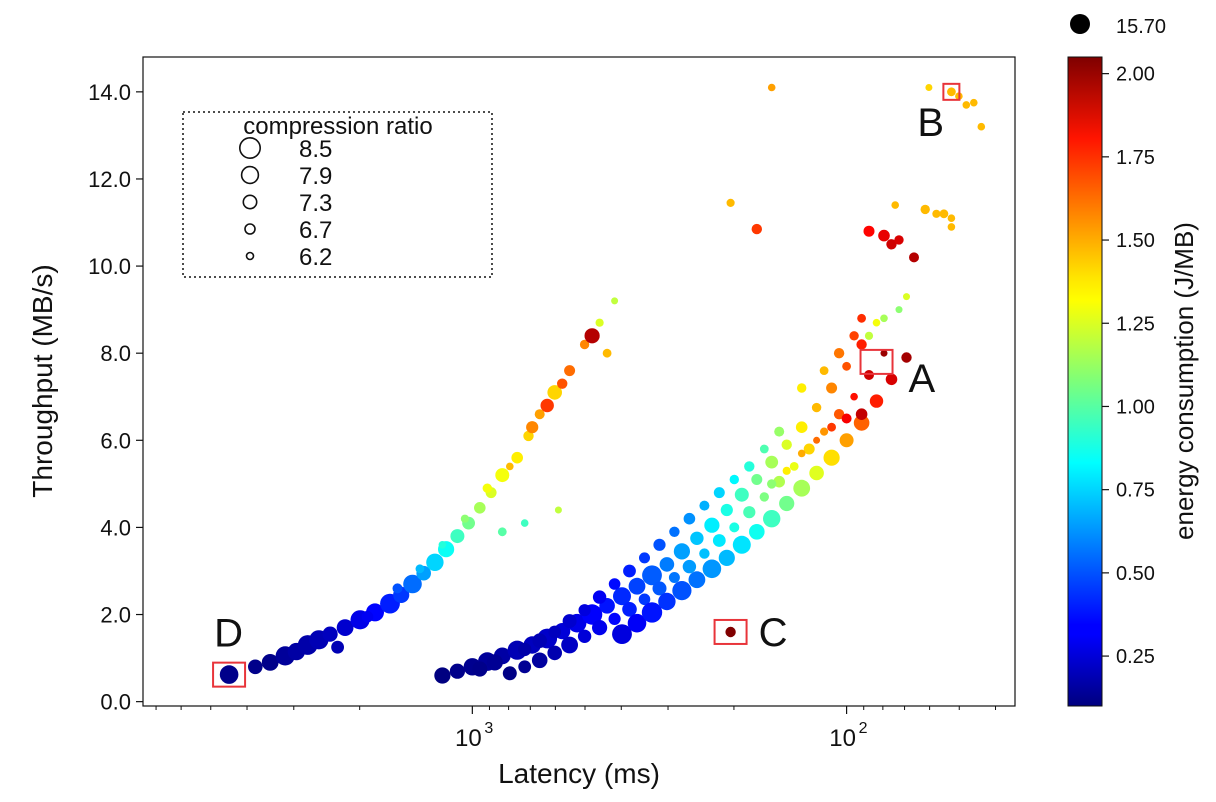 The height and width of the screenshot is (802, 1216). I want to click on annotation-box-b, so click(951, 91).